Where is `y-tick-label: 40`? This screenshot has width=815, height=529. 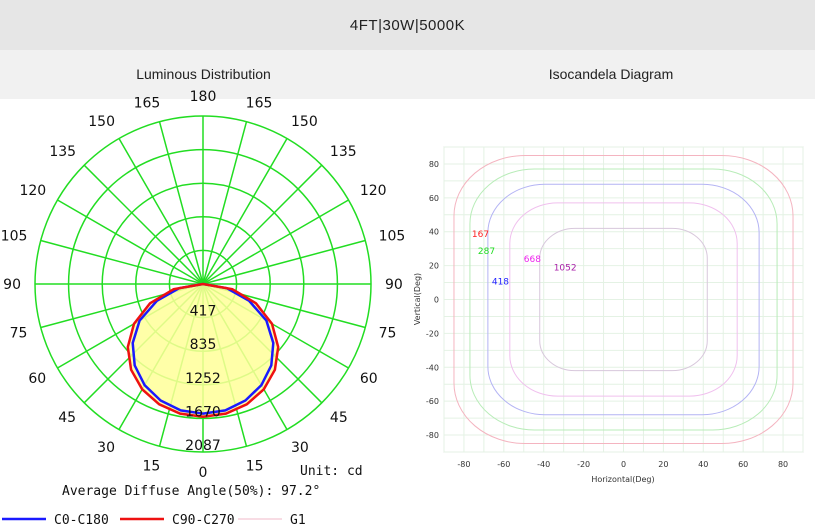 y-tick-label: 40 is located at coordinates (434, 232).